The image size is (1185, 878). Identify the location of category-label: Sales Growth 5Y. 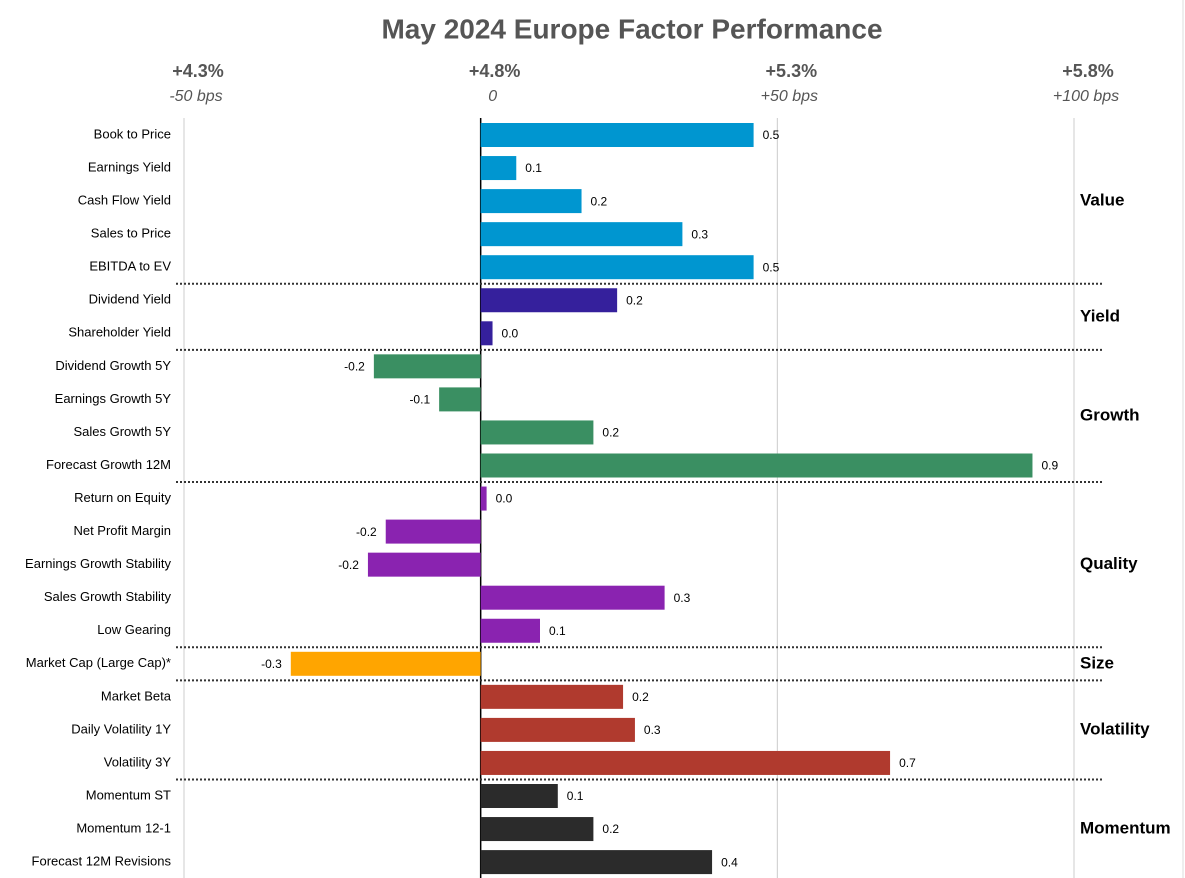
(122, 431).